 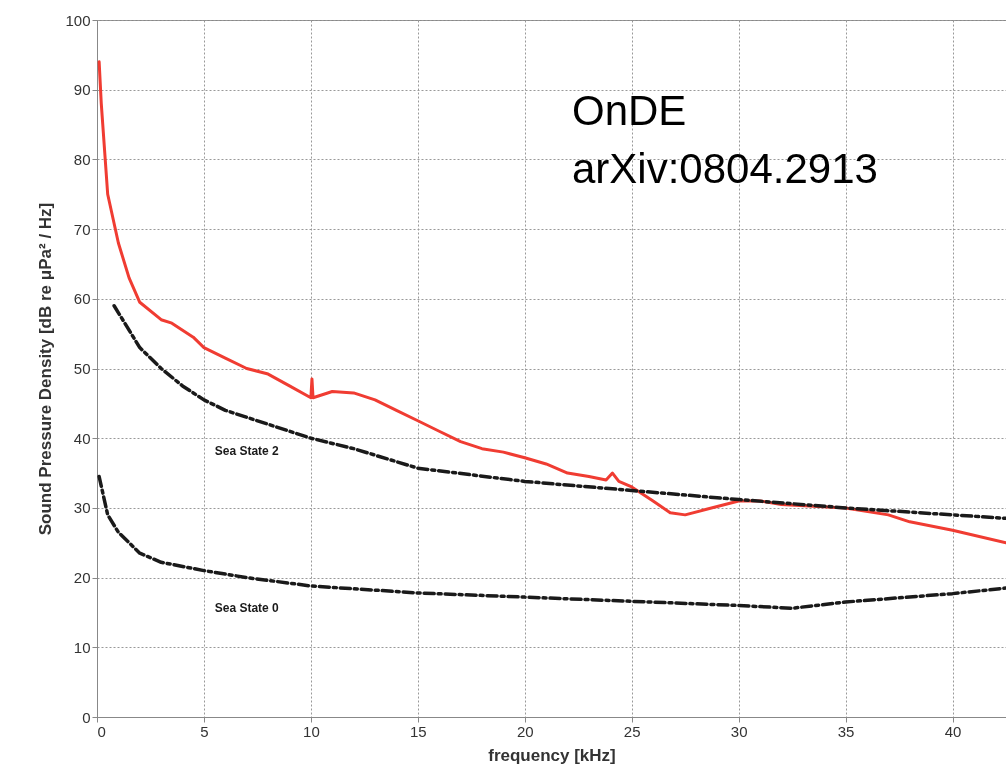 What do you see at coordinates (311, 731) in the screenshot?
I see `x-tick-label: 10` at bounding box center [311, 731].